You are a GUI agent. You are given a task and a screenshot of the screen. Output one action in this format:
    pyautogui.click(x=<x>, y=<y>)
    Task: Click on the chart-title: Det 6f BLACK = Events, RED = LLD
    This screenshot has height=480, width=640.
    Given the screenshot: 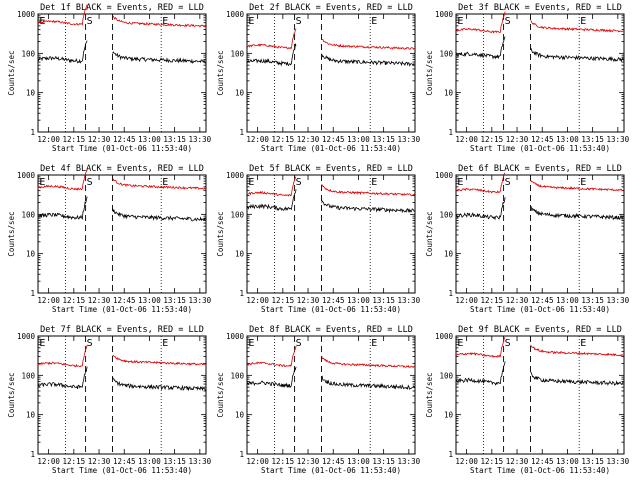 What is the action you would take?
    pyautogui.click(x=540, y=169)
    